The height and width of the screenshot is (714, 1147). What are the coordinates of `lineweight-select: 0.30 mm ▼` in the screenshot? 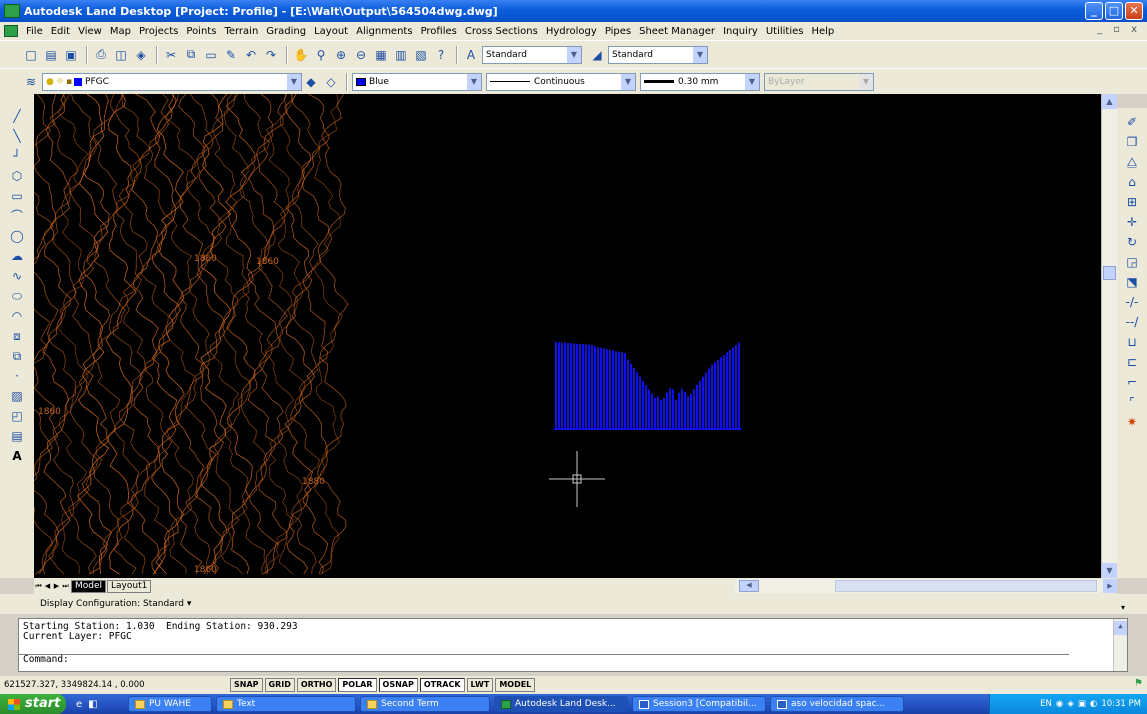 It's located at (700, 81).